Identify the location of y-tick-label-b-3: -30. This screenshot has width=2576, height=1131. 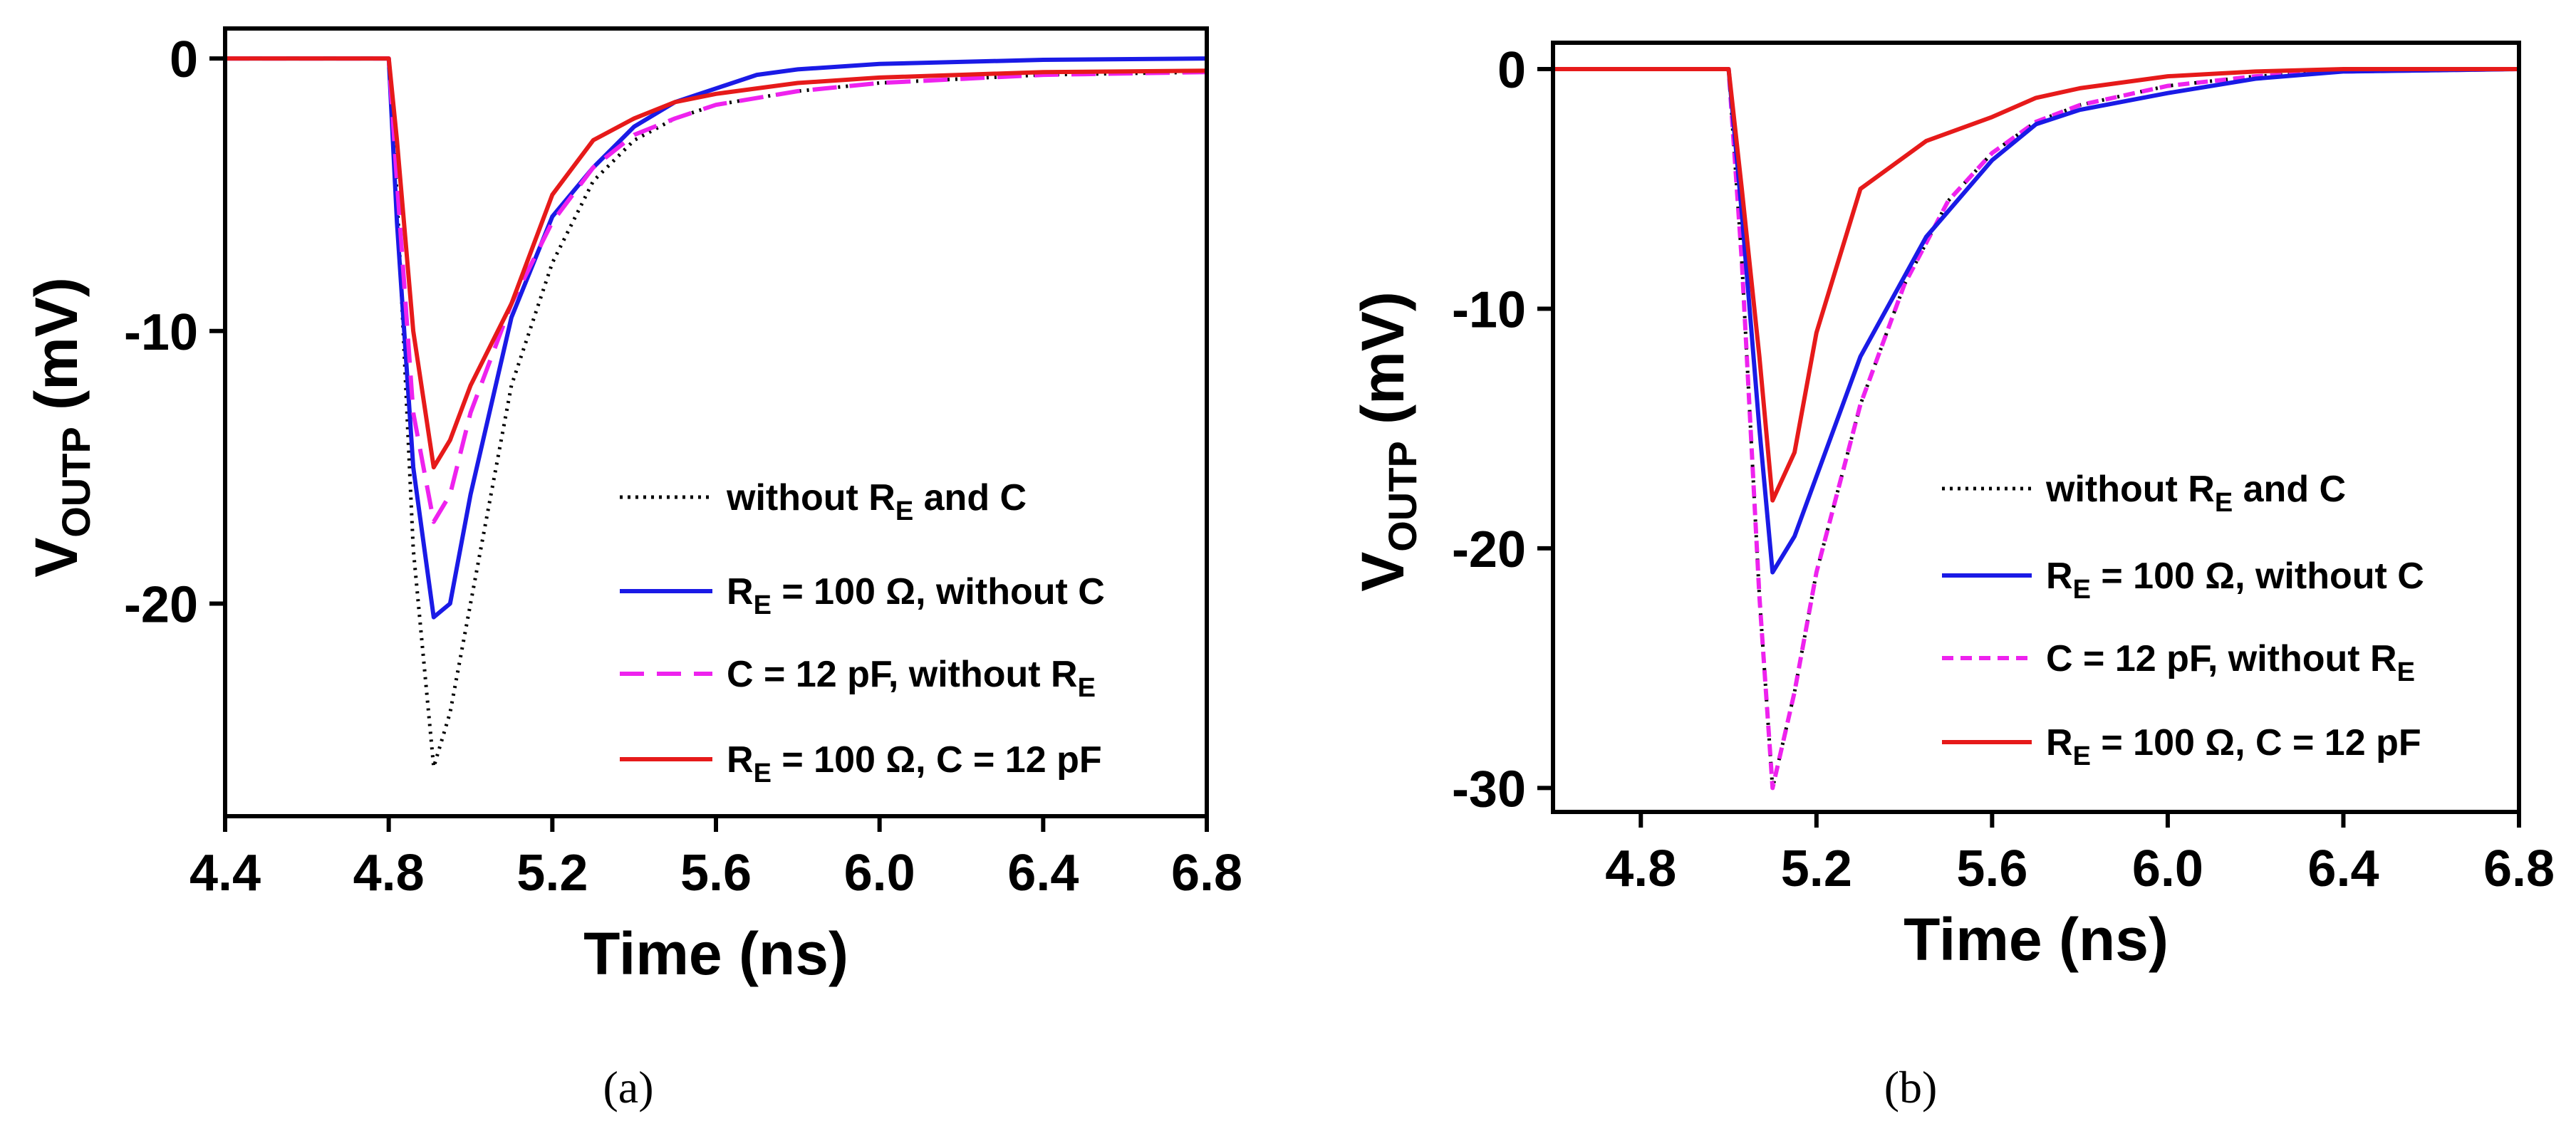
(1489, 789).